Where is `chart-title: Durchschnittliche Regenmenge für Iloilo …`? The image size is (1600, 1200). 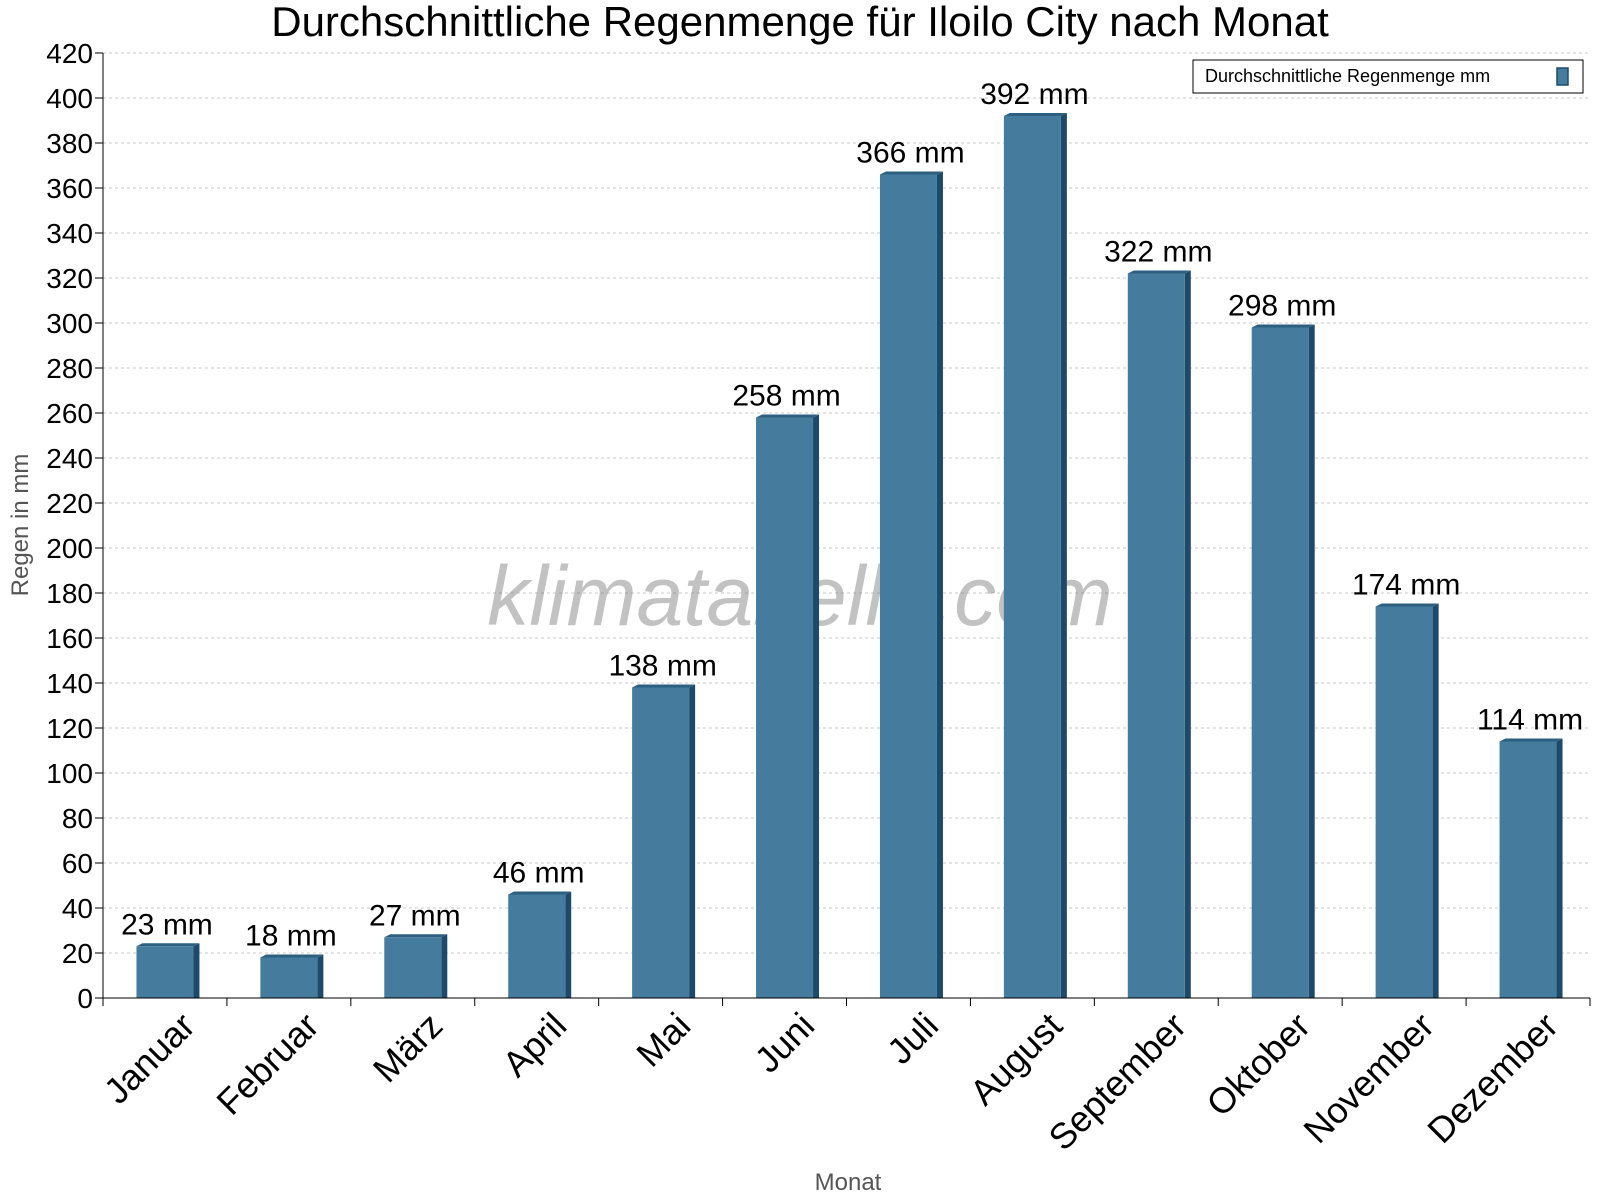 chart-title: Durchschnittliche Regenmenge für Iloilo … is located at coordinates (800, 22).